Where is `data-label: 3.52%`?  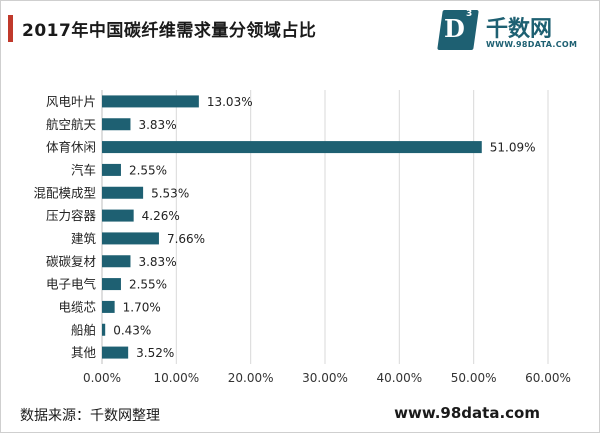 data-label: 3.52% is located at coordinates (155, 353).